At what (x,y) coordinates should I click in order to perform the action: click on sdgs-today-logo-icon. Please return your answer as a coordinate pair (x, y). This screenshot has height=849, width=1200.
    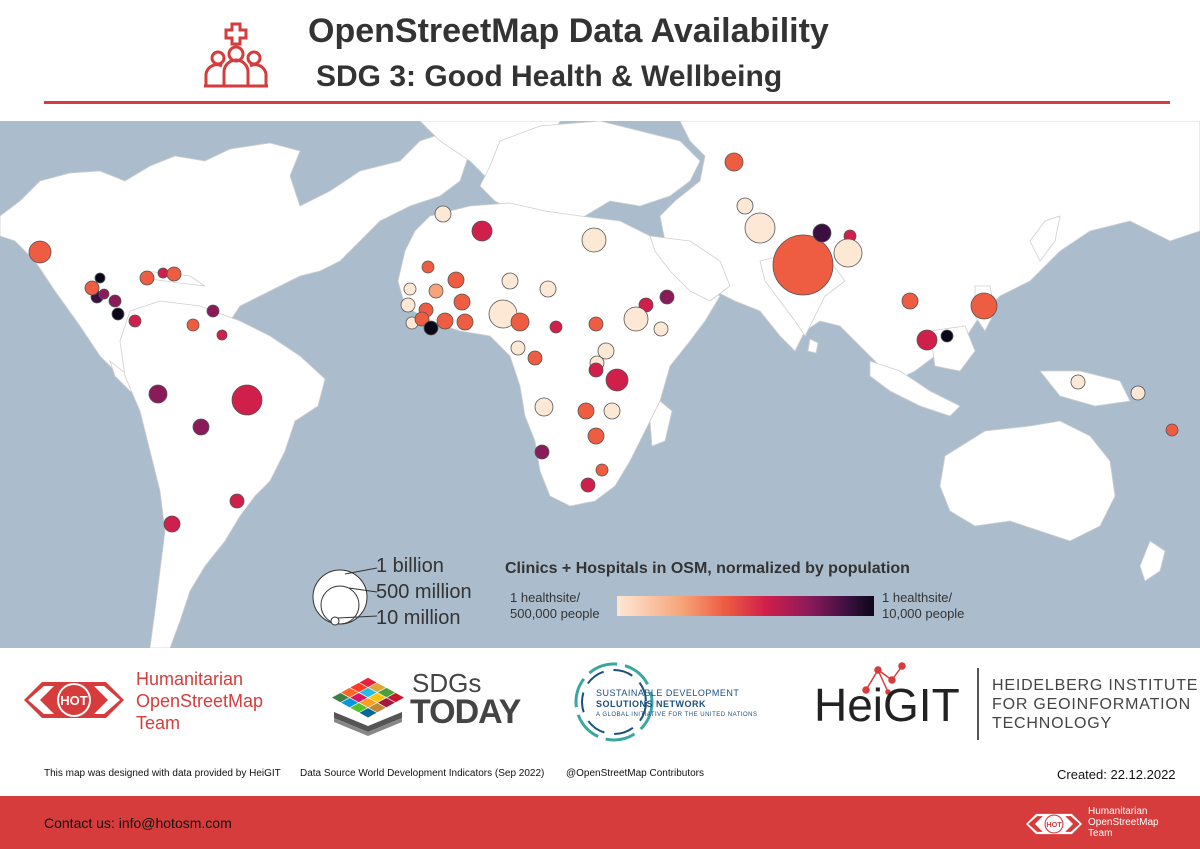
    Looking at the image, I should click on (368, 706).